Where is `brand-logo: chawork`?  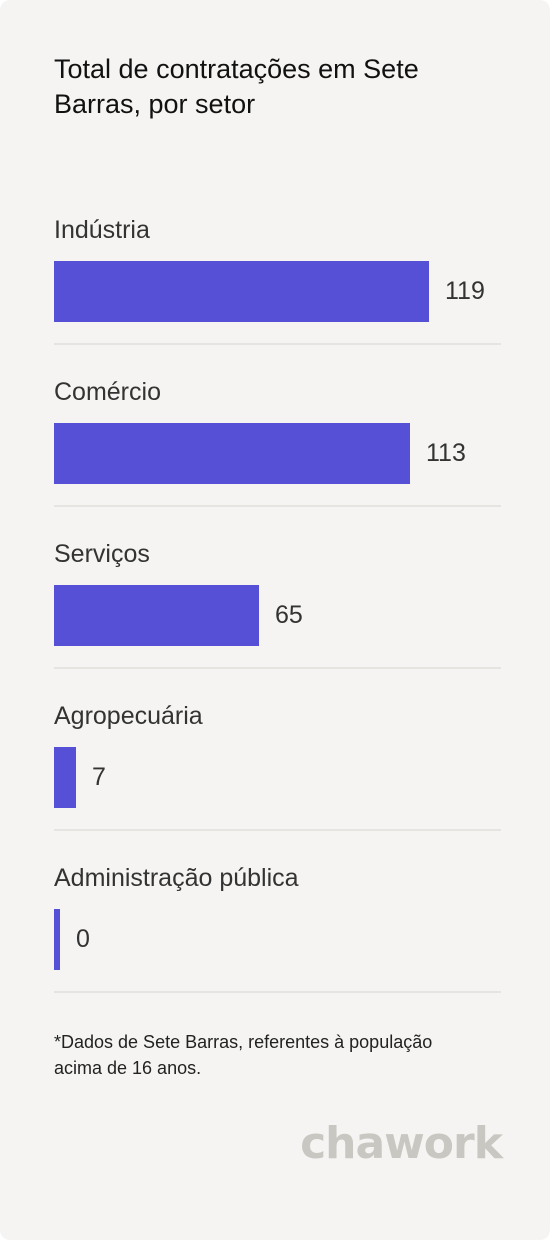
brand-logo: chawork is located at coordinates (401, 1143).